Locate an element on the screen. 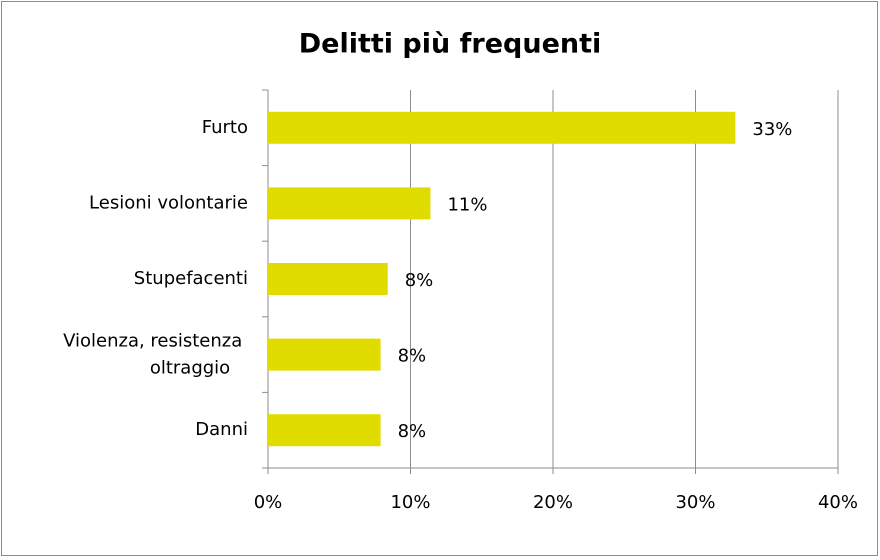 The image size is (880, 560). y-tick-label: Violenza, resistenza oltraggio is located at coordinates (155, 355).